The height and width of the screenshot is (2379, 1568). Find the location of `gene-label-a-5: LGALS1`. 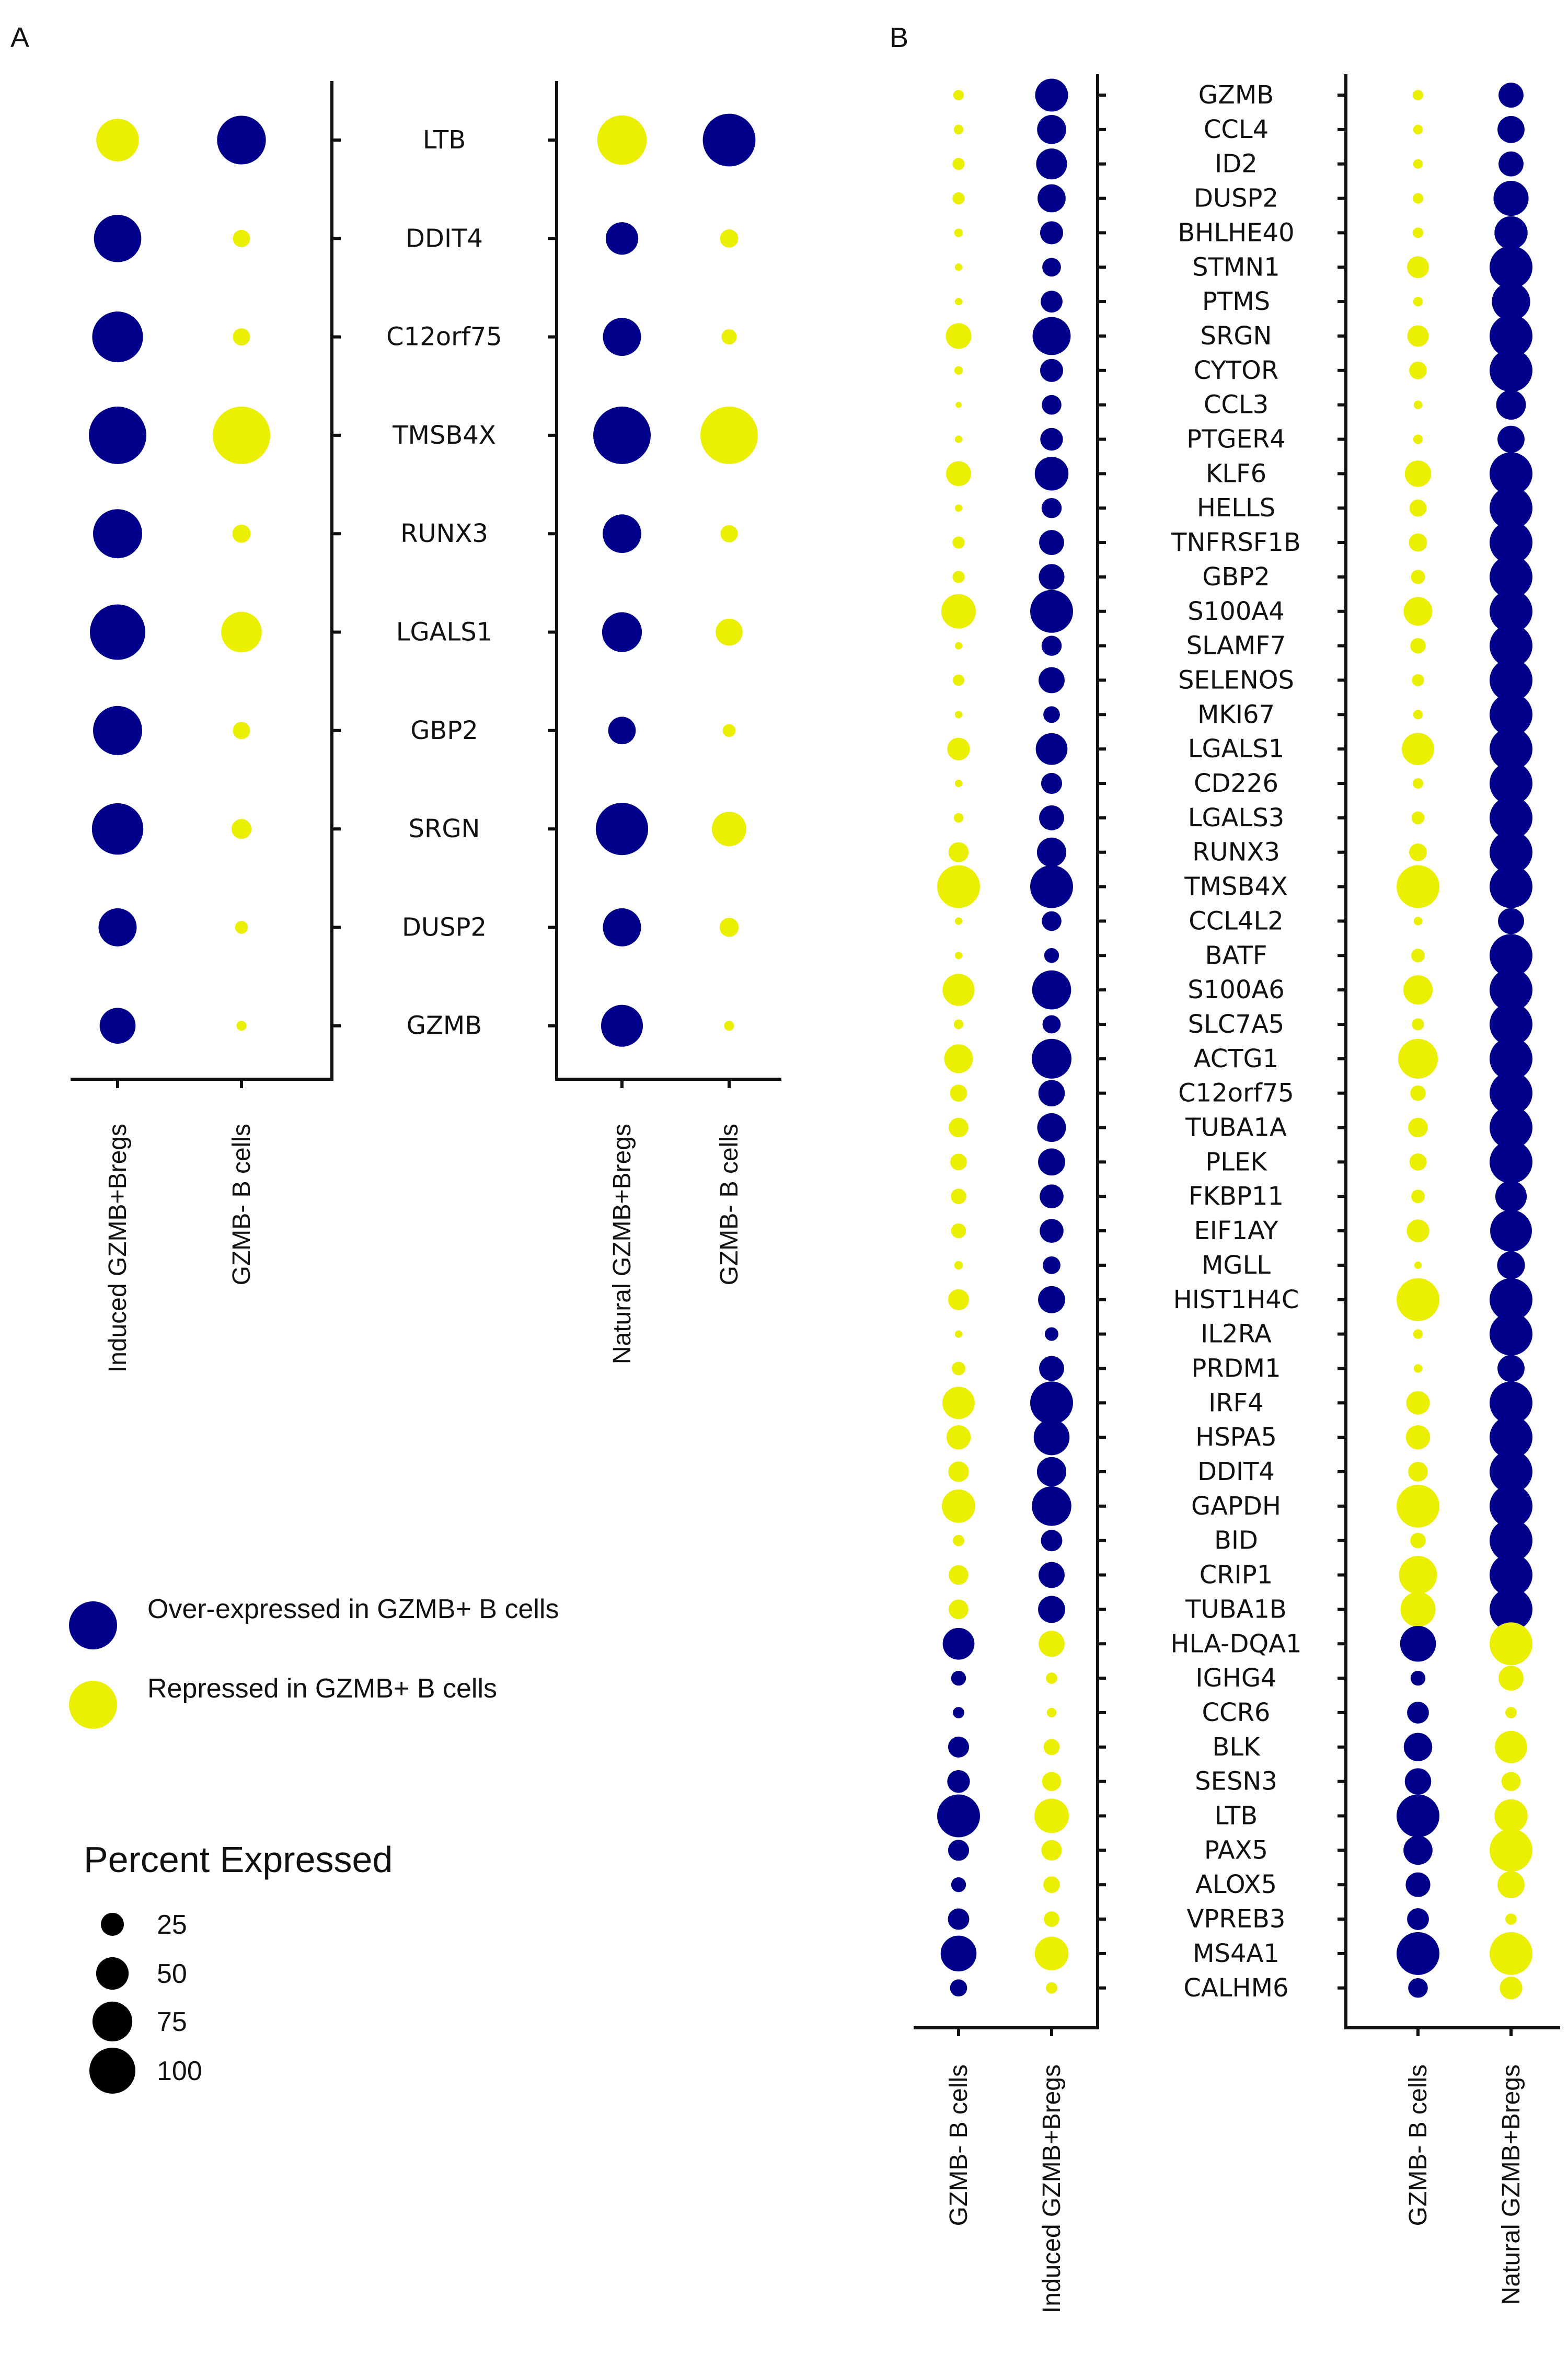

gene-label-a-5: LGALS1 is located at coordinates (444, 633).